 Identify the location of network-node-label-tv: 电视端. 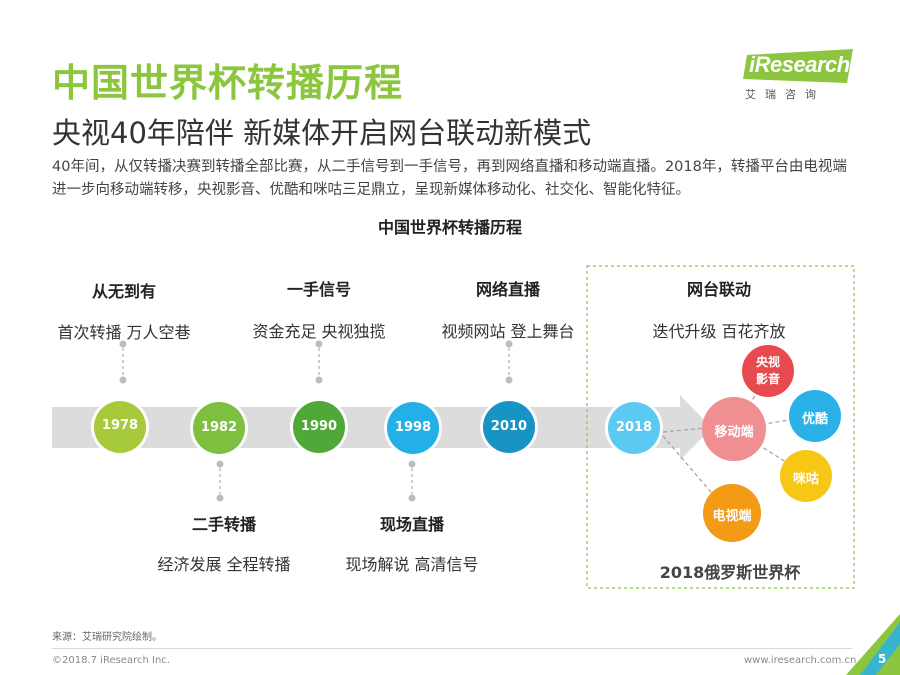
(732, 516).